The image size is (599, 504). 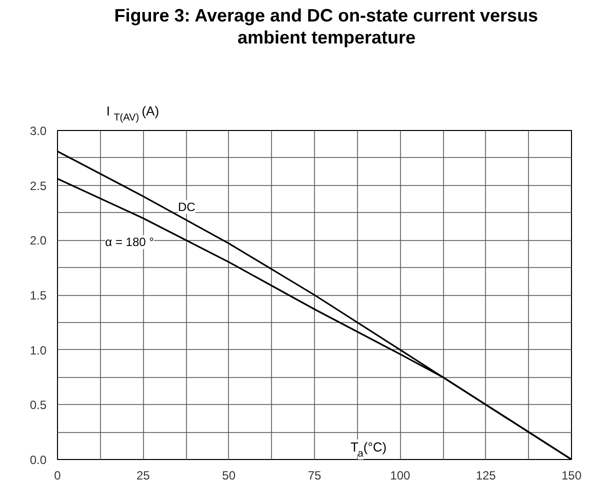 What do you see at coordinates (38, 185) in the screenshot?
I see `y-tick-label: 2.5` at bounding box center [38, 185].